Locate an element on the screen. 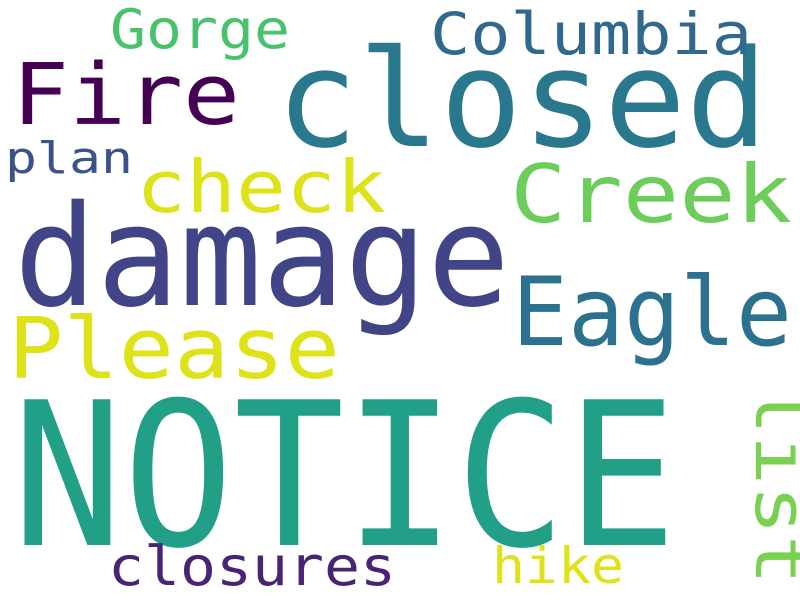 This screenshot has height=600, width=800. word-please: Please is located at coordinates (174, 349).